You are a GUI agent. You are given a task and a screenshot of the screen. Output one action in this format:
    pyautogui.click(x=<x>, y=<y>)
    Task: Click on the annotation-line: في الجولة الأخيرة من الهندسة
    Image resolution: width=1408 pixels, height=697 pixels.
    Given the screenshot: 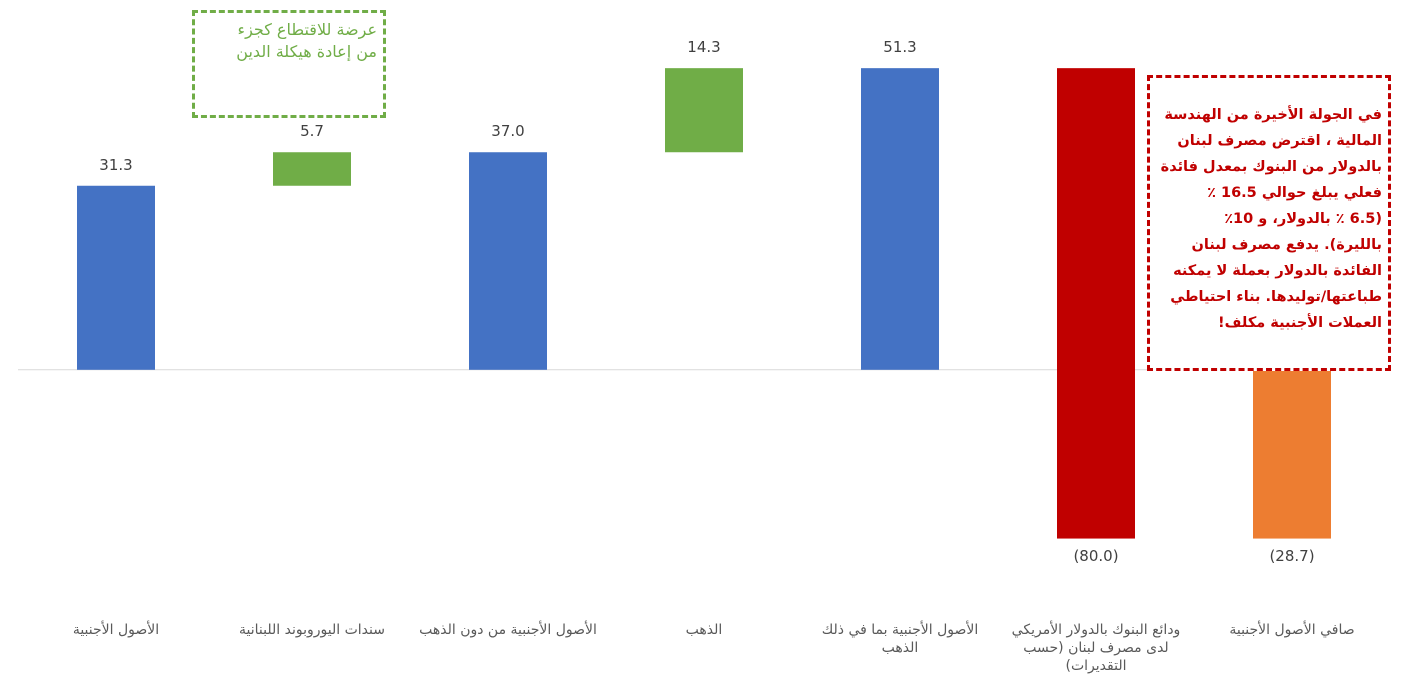 What is the action you would take?
    pyautogui.click(x=1273, y=115)
    